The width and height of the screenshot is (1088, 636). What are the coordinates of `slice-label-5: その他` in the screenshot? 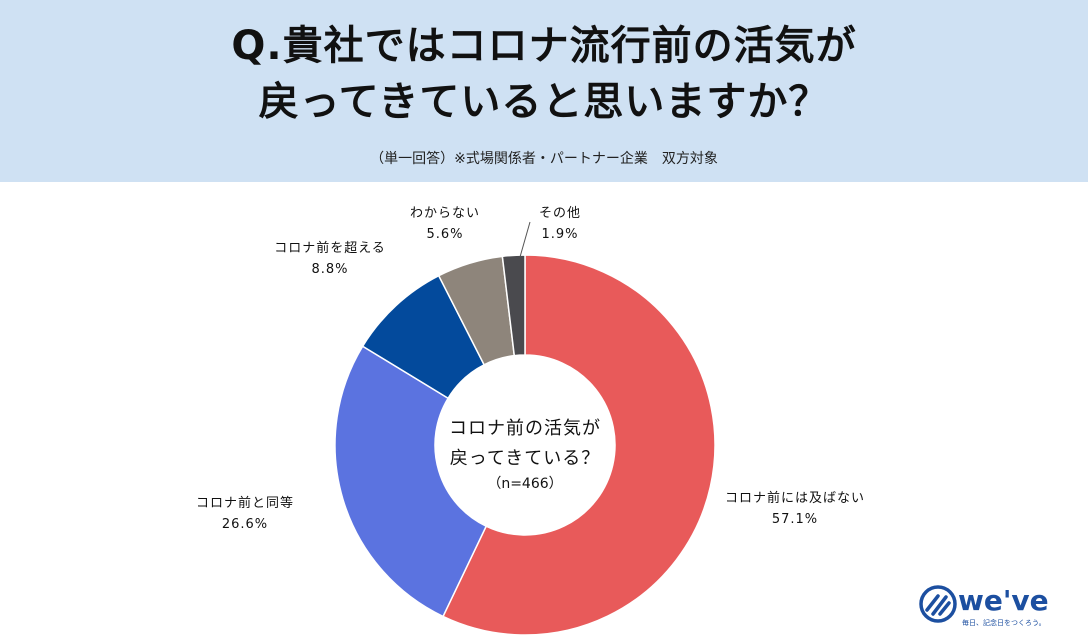 It's located at (560, 213).